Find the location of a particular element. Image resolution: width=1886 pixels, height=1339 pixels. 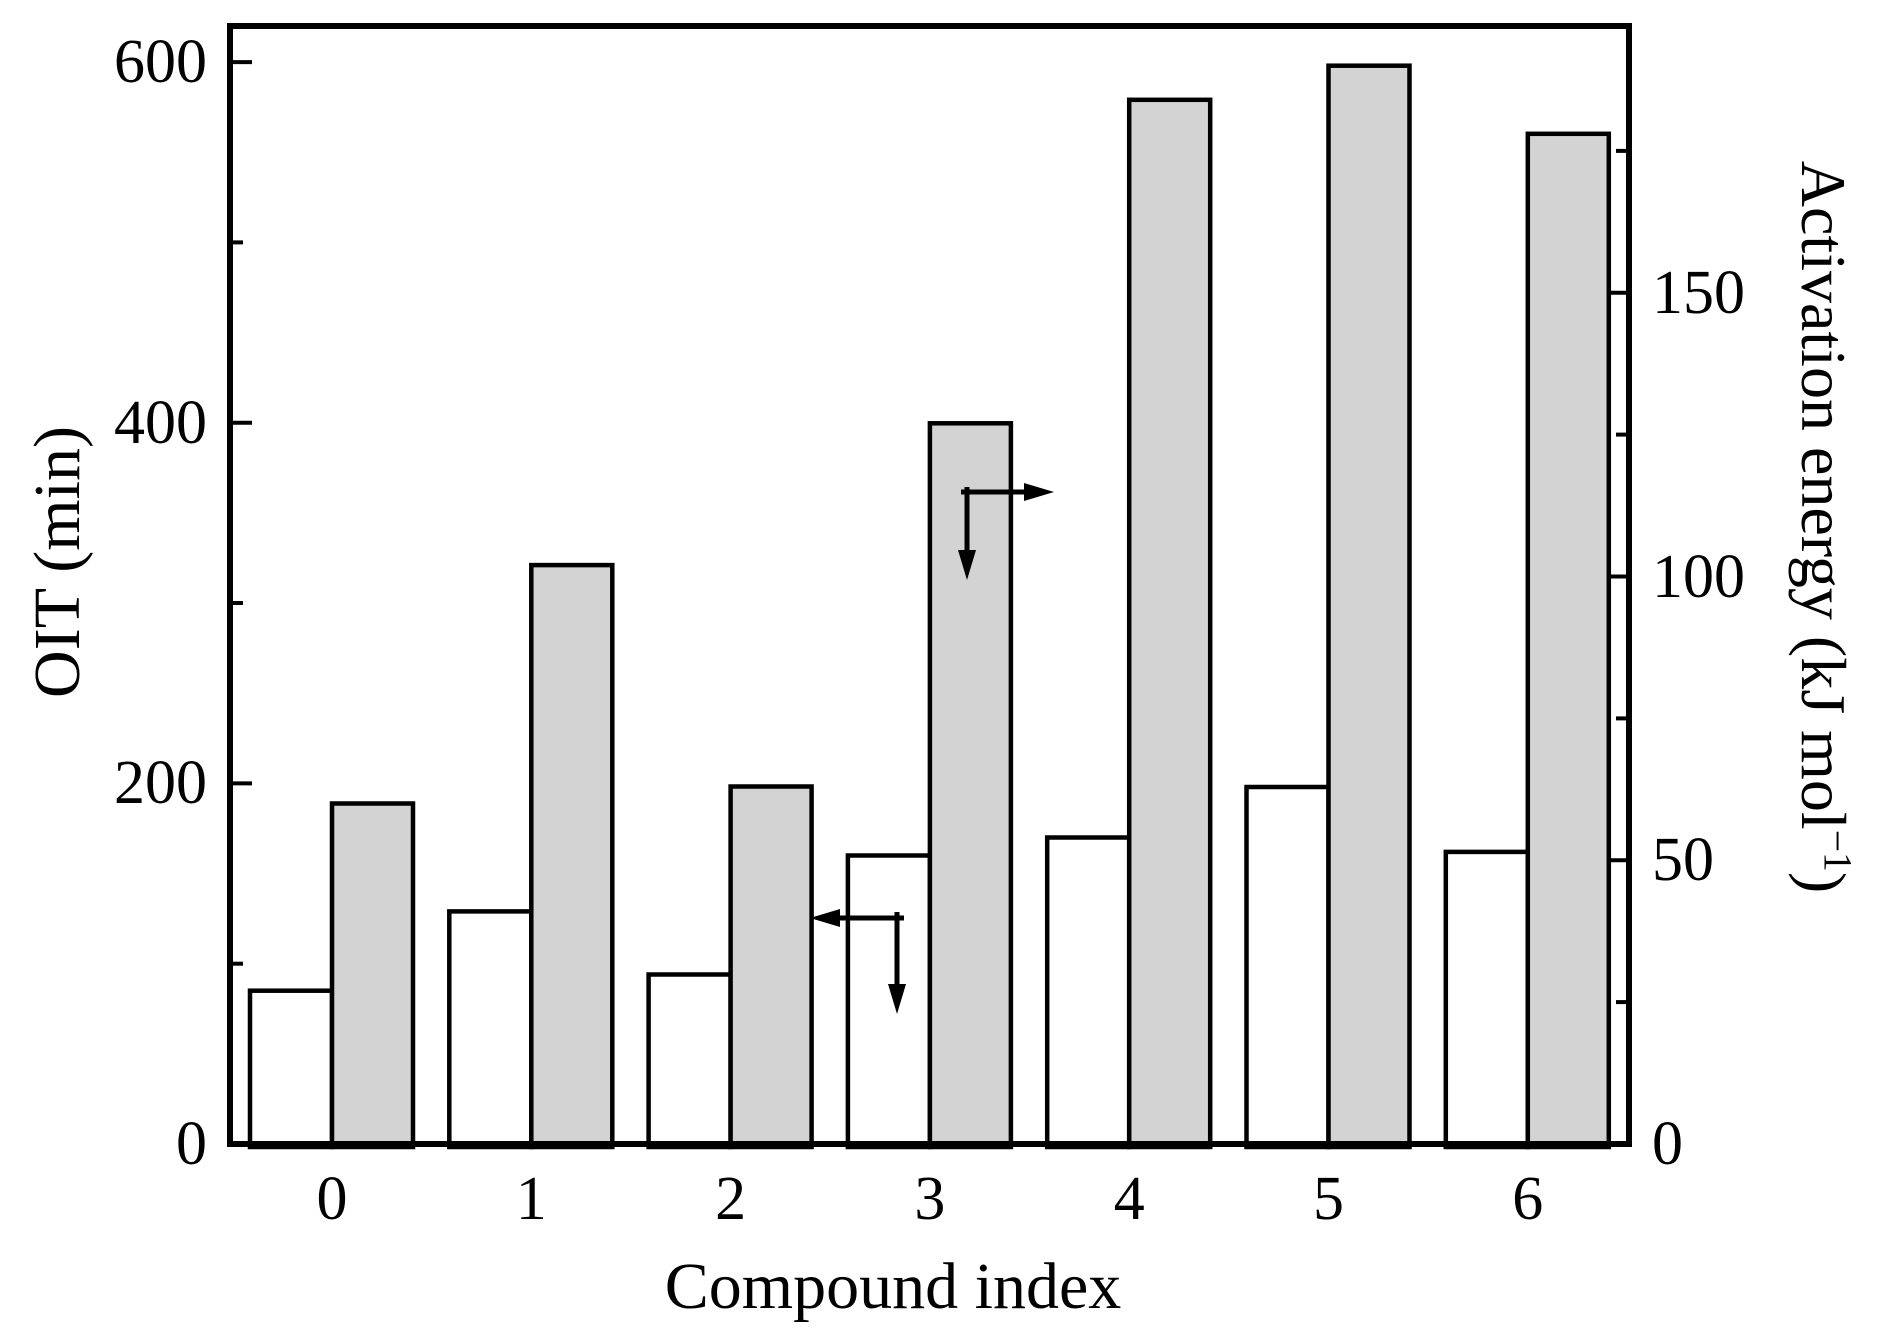

right-axis-title-close-paren: ) is located at coordinates (1823, 882).